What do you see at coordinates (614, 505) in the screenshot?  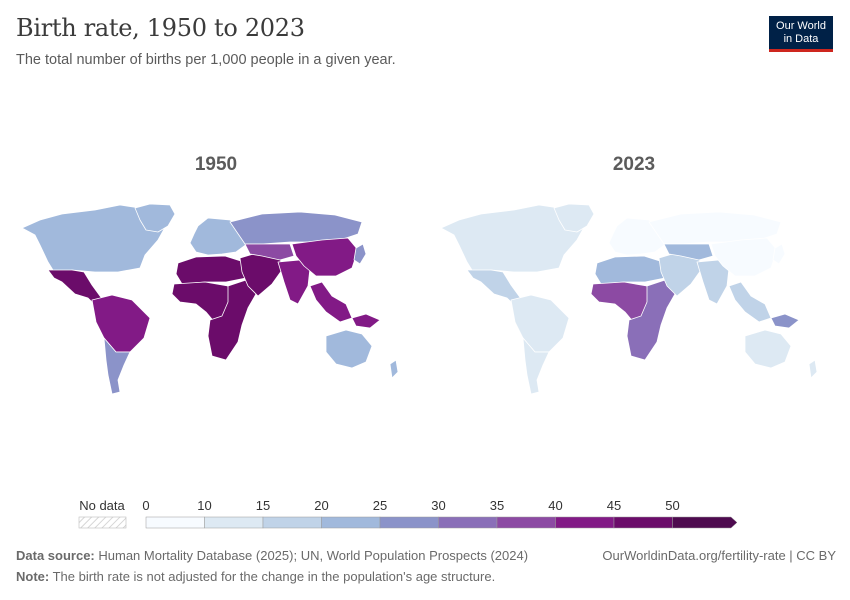 I see `legend-tick-label: 45` at bounding box center [614, 505].